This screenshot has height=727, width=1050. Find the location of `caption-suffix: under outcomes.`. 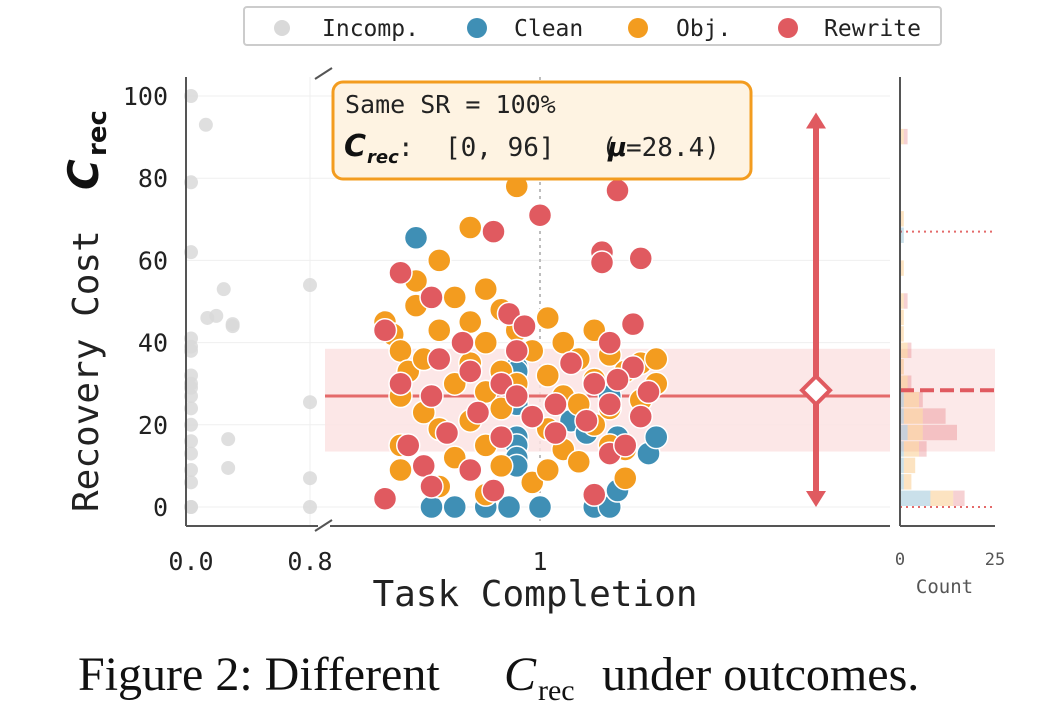

caption-suffix: under outcomes. is located at coordinates (754, 674).